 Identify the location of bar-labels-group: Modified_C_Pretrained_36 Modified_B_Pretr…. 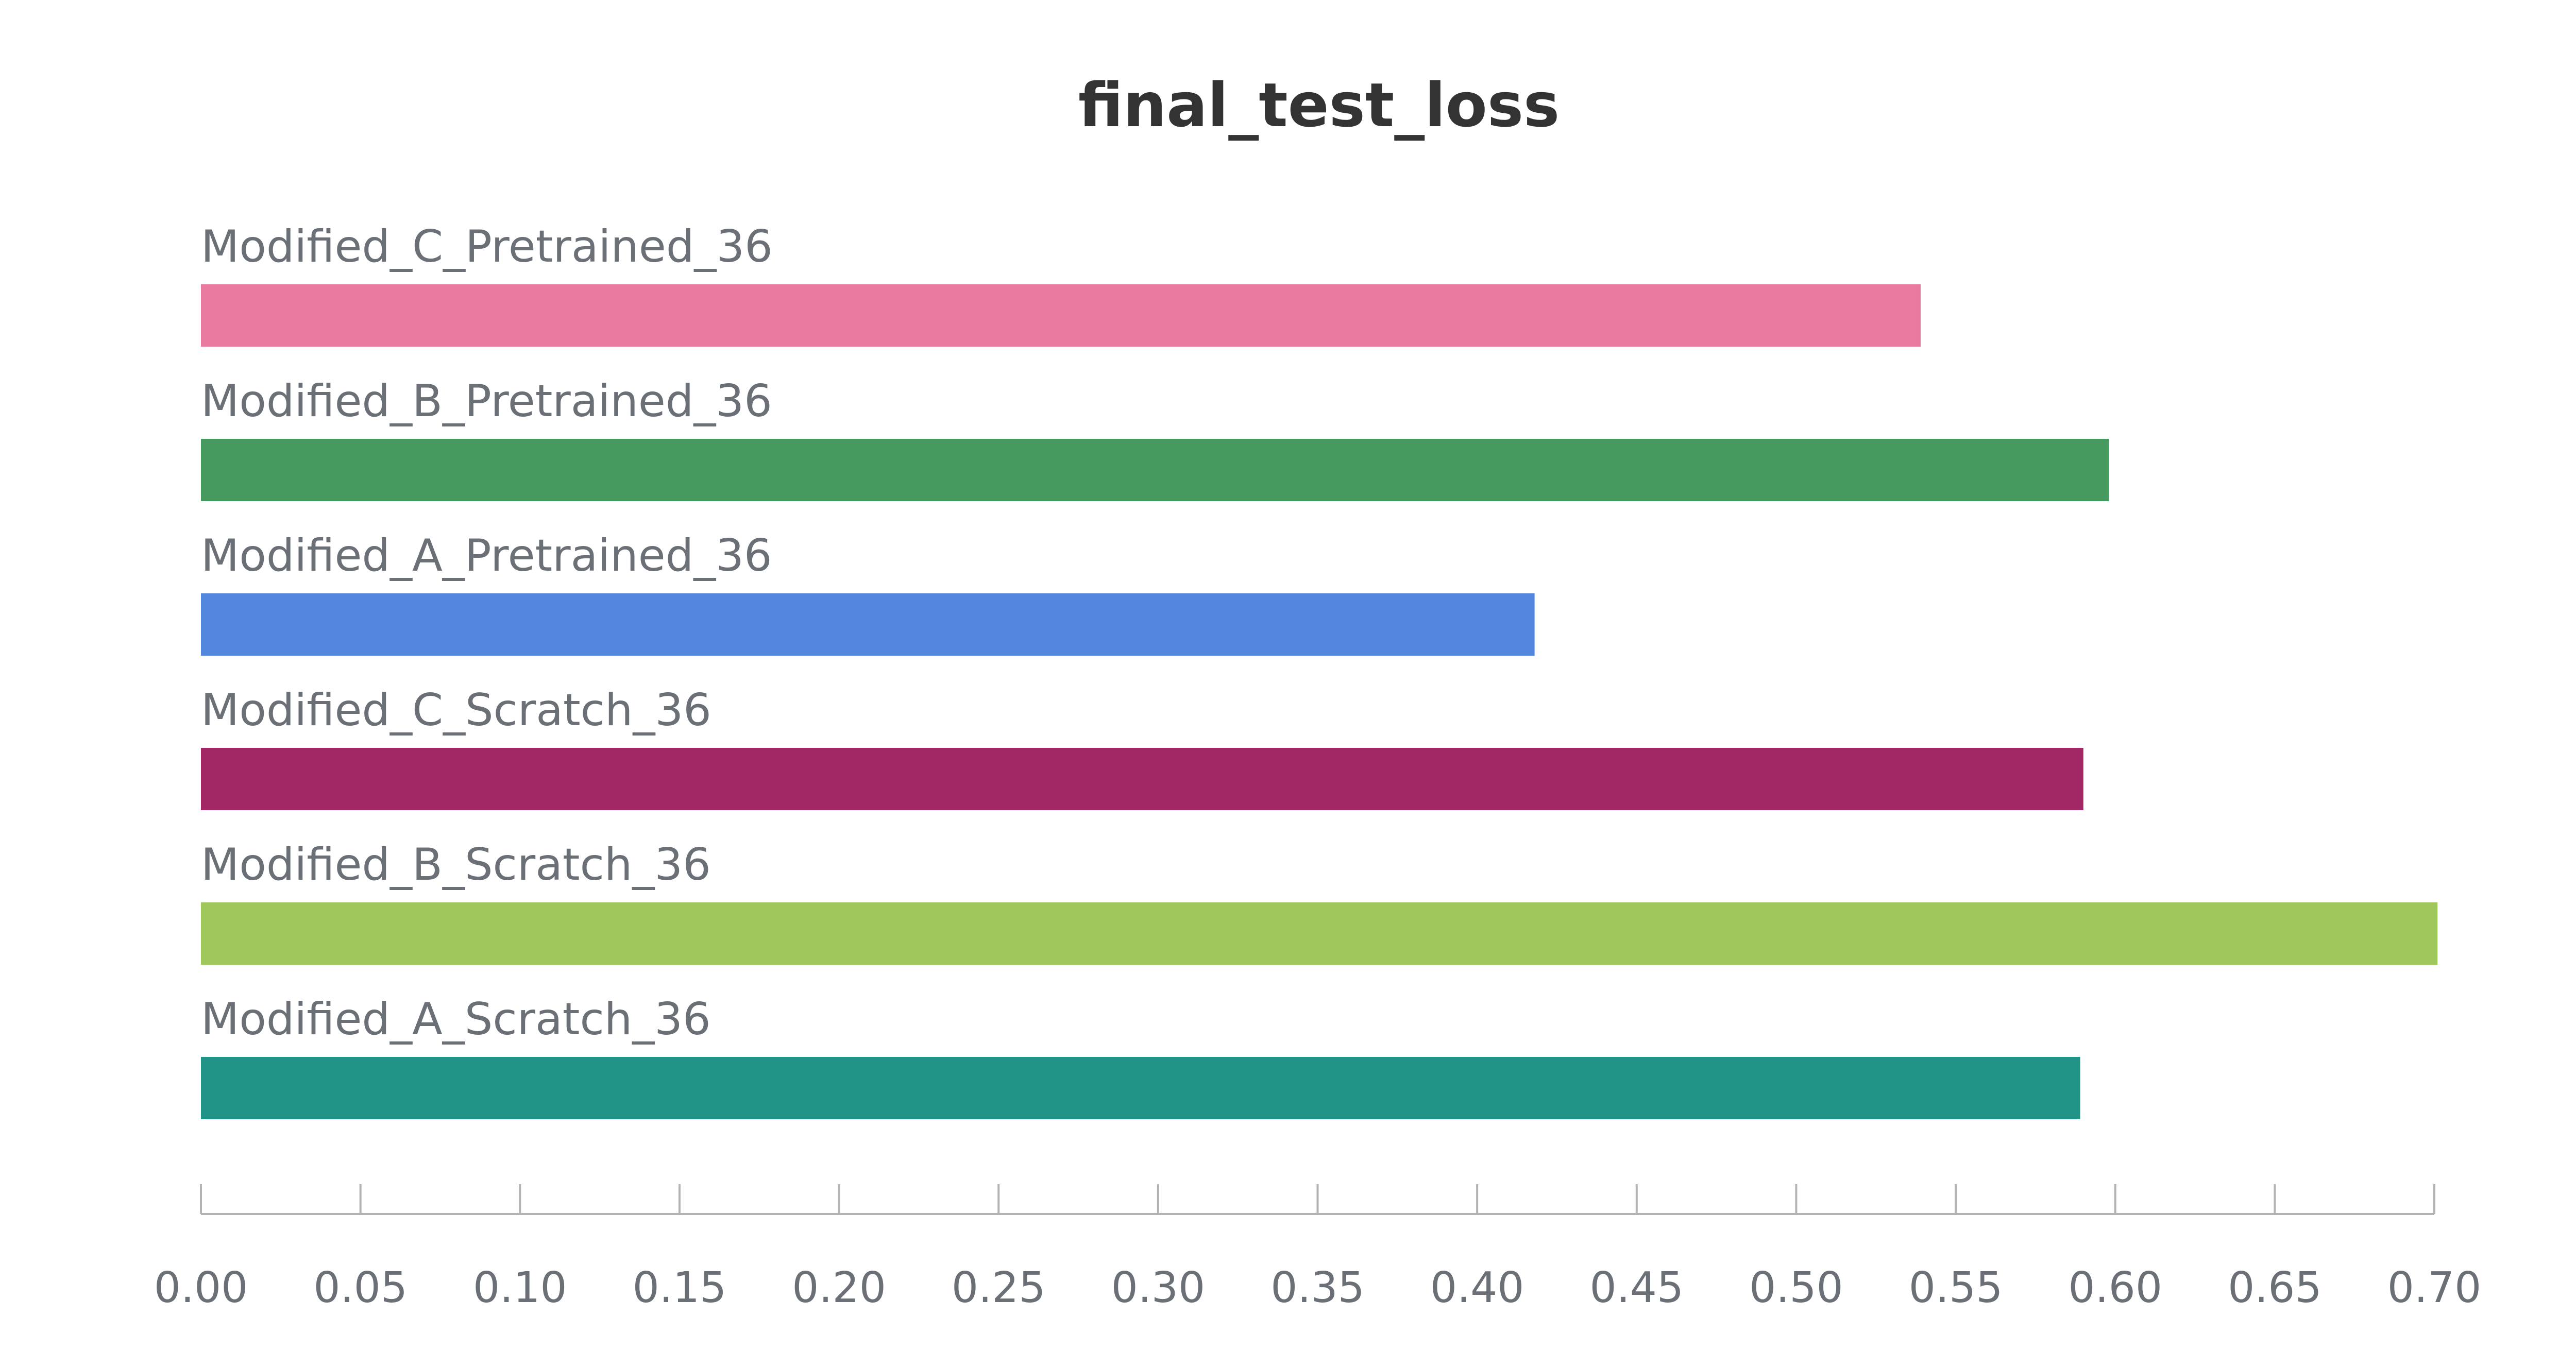
(487, 633).